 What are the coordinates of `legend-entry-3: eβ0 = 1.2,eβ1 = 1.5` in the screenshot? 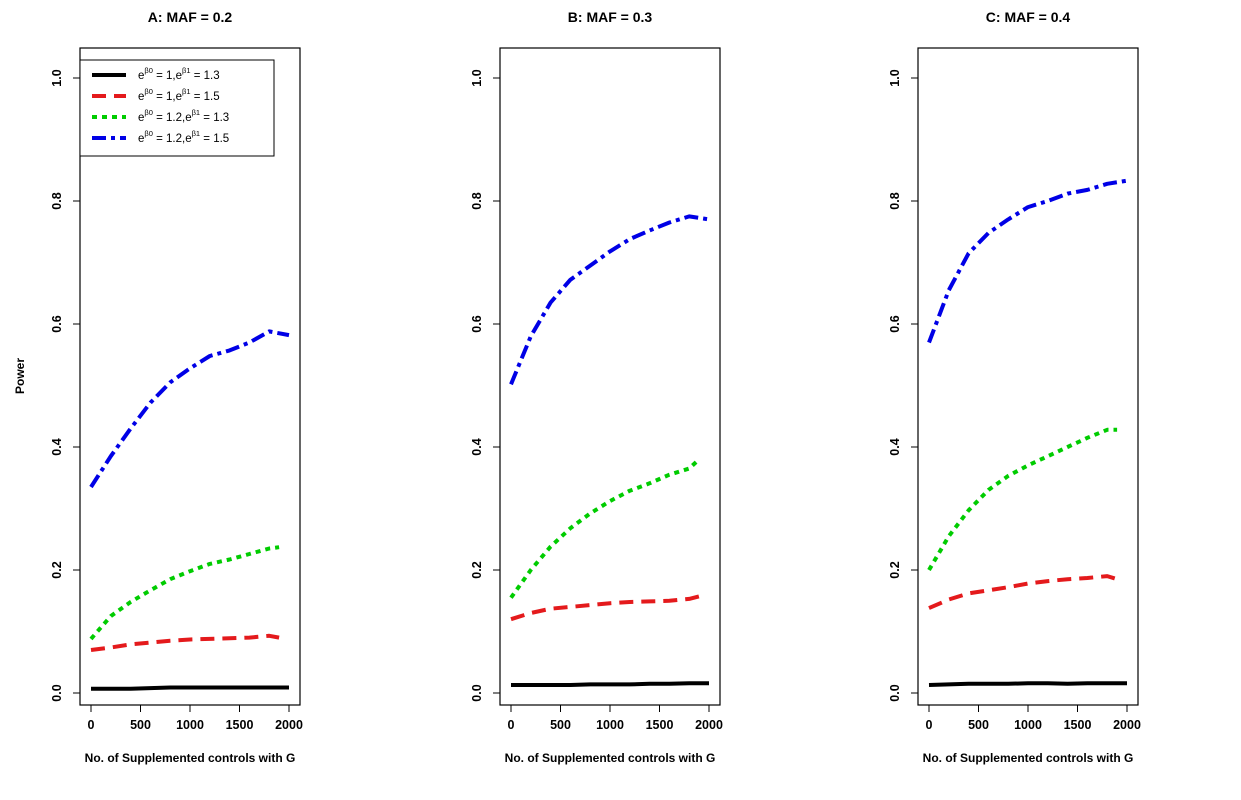 It's located at (183, 137).